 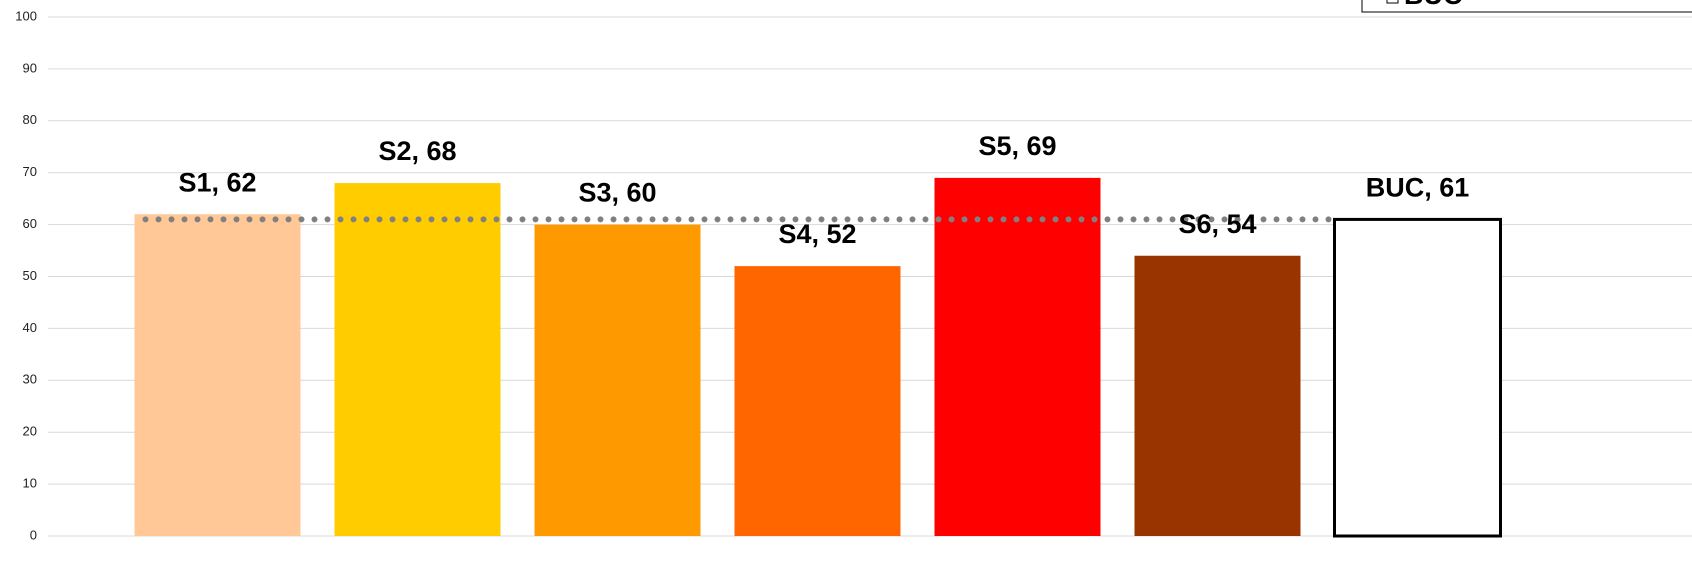 I want to click on y-tick-label: 80, so click(x=30, y=119).